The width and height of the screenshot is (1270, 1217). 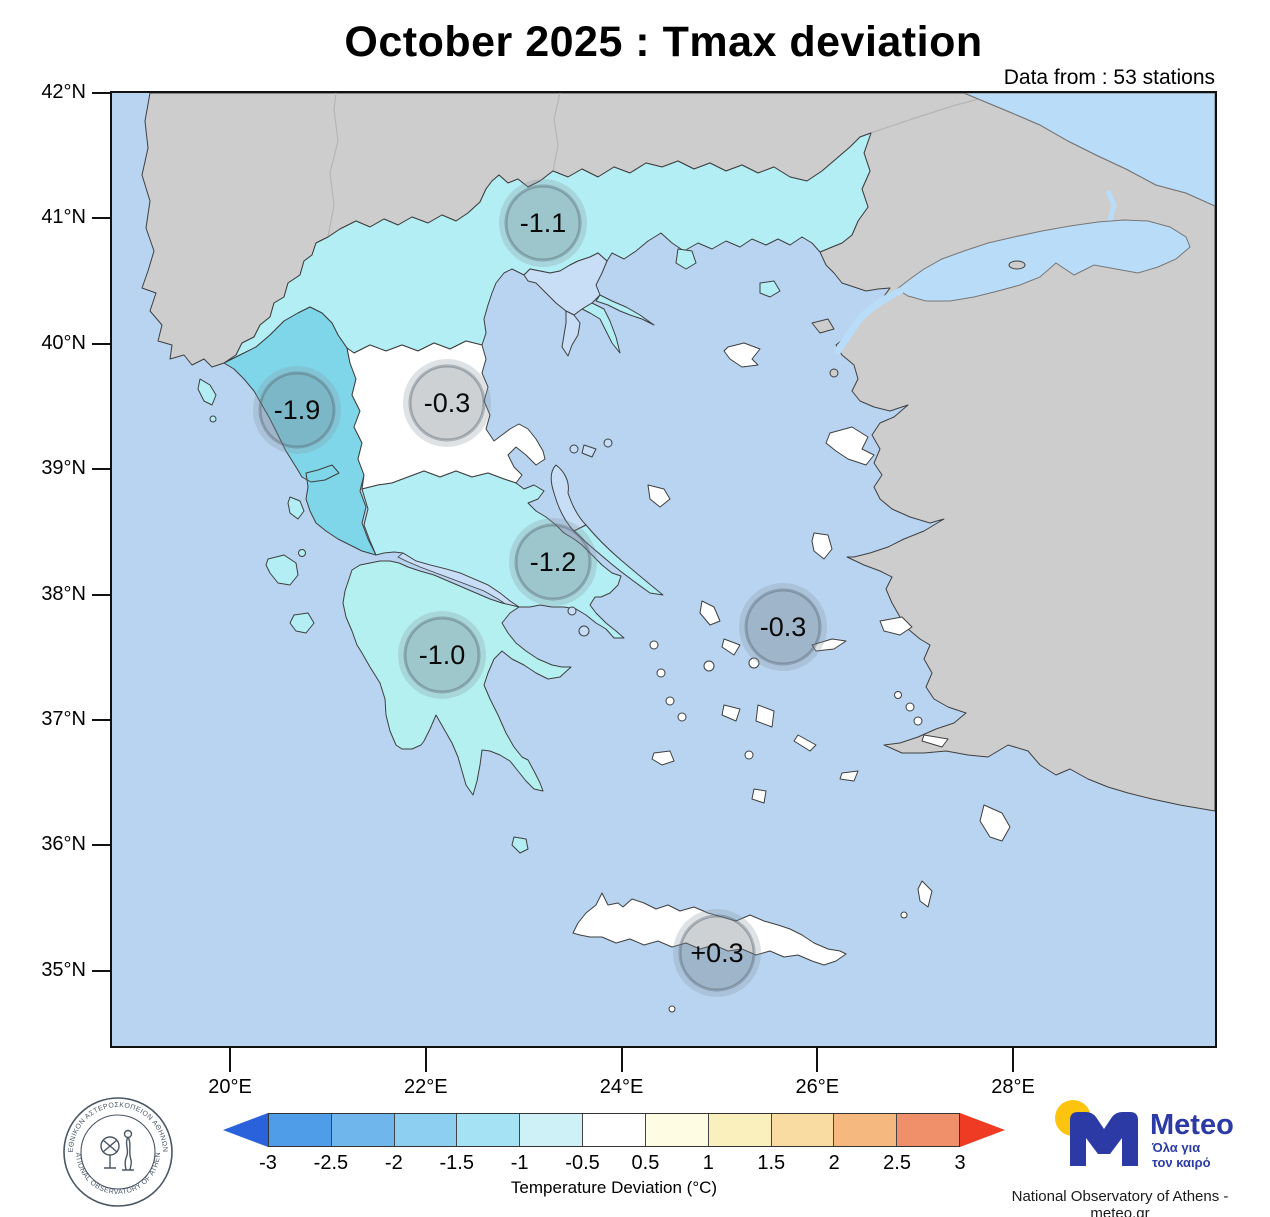 I want to click on colorbar-tick-label: 0.5, so click(x=645, y=1163).